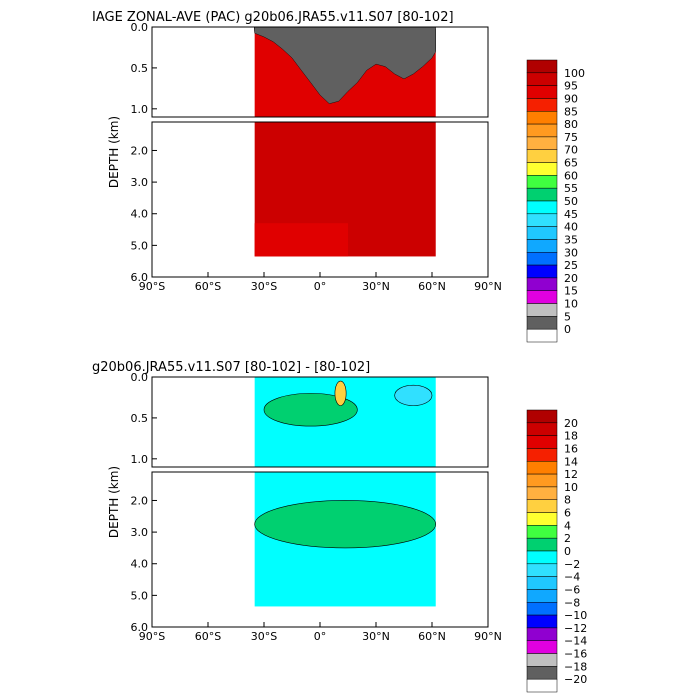 Image resolution: width=700 pixels, height=700 pixels. Describe the element at coordinates (575, 666) in the screenshot. I see `colorbar-label: −18` at that location.